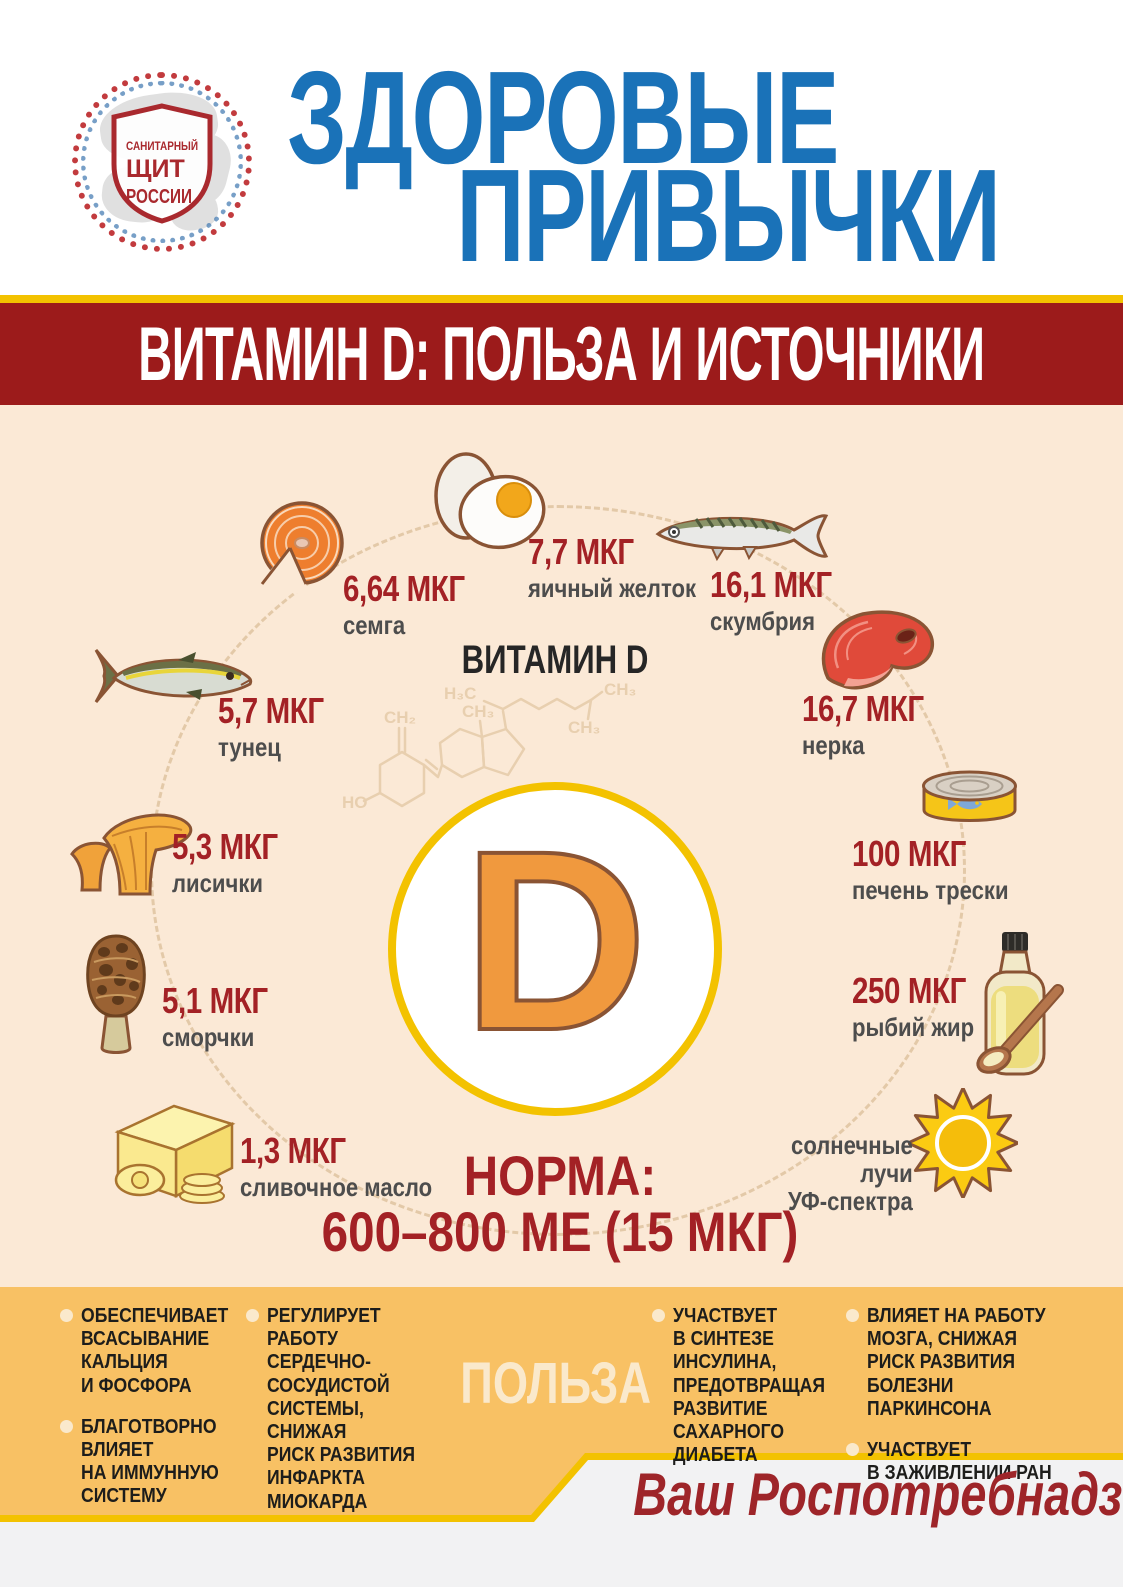  I want to click on source-value: 7,7 МКГ, so click(581, 551).